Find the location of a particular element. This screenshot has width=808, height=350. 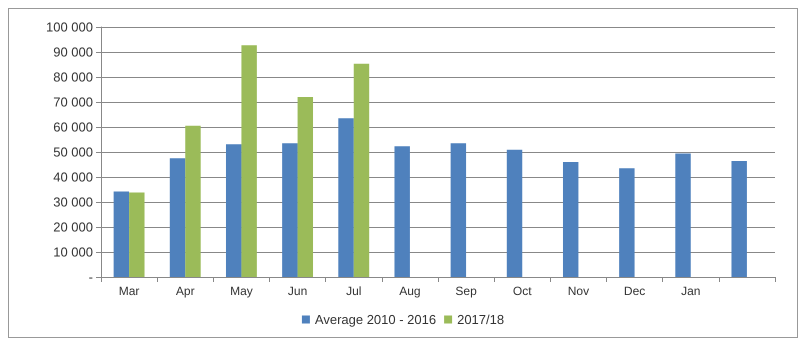

x-tick-label: May is located at coordinates (241, 291).